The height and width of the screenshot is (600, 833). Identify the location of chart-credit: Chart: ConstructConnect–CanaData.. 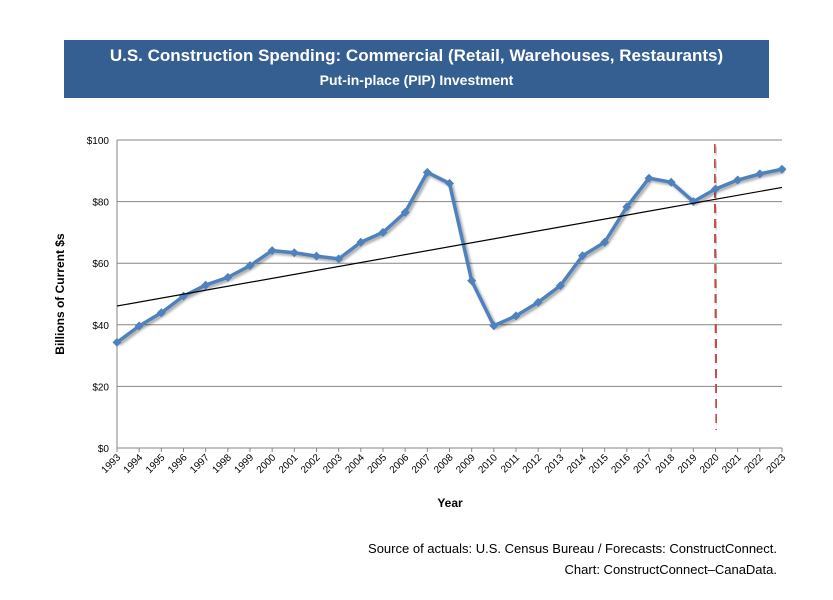
(670, 569).